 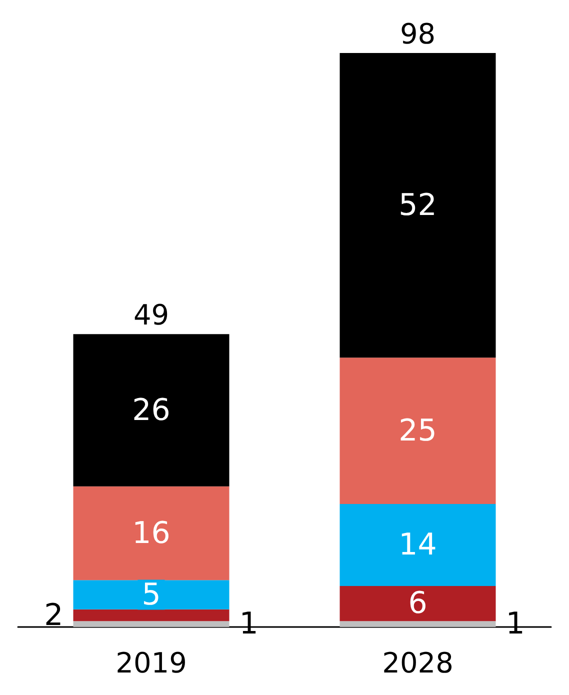 I want to click on data-label: 6, so click(x=418, y=604).